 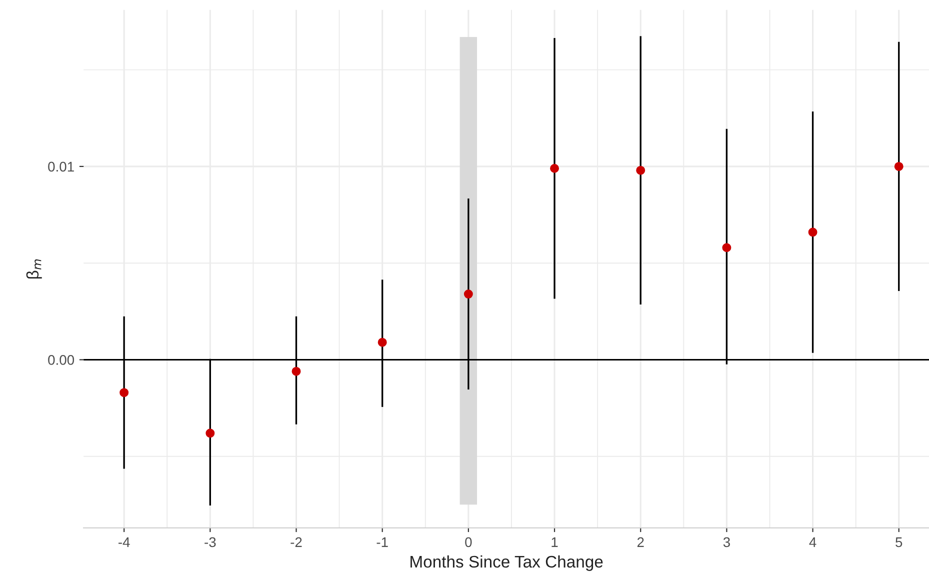 I want to click on y-tick-label: 0.00, so click(x=61, y=360).